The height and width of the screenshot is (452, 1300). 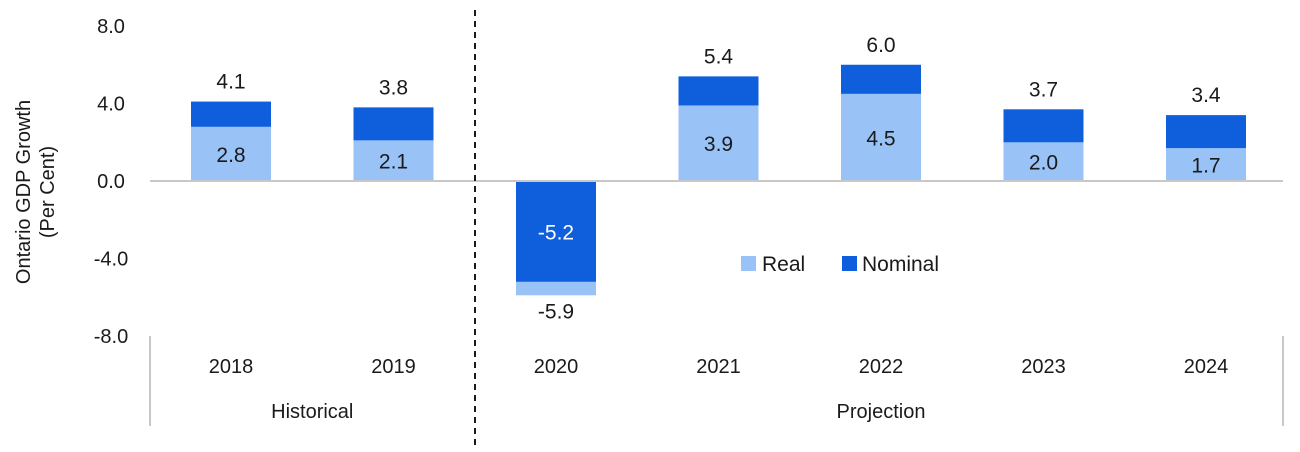 What do you see at coordinates (881, 412) in the screenshot?
I see `group-label: Projection` at bounding box center [881, 412].